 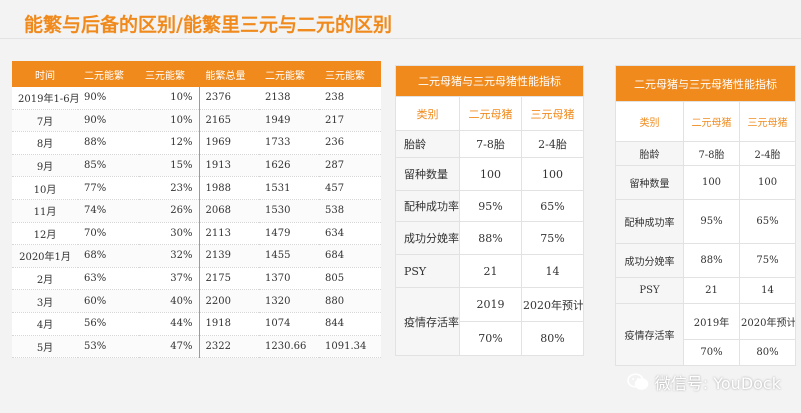 What do you see at coordinates (427, 113) in the screenshot?
I see `column-header-category: 类别` at bounding box center [427, 113].